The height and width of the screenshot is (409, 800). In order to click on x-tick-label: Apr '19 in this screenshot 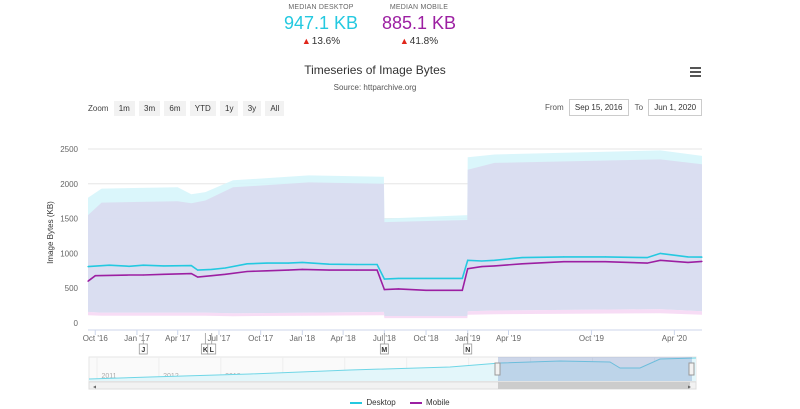, I will do `click(509, 338)`.